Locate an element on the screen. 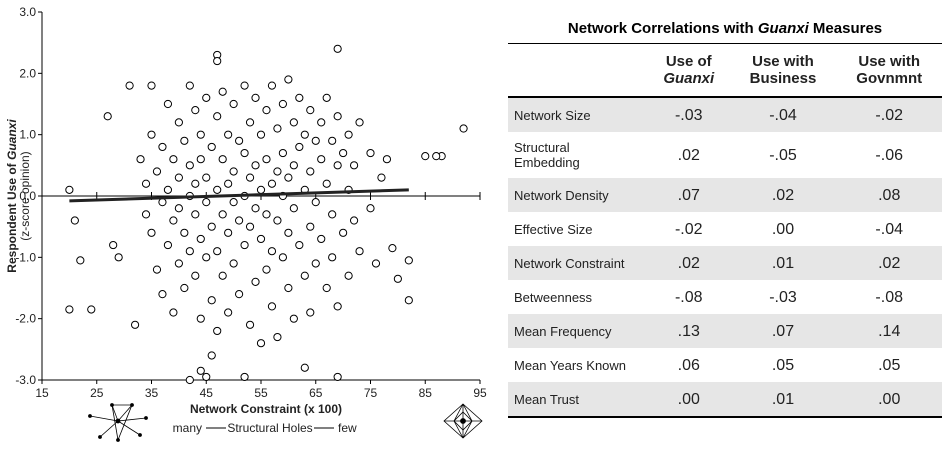 Image resolution: width=942 pixels, height=452 pixels. y-axis-label-part: Guanxi is located at coordinates (12, 139).